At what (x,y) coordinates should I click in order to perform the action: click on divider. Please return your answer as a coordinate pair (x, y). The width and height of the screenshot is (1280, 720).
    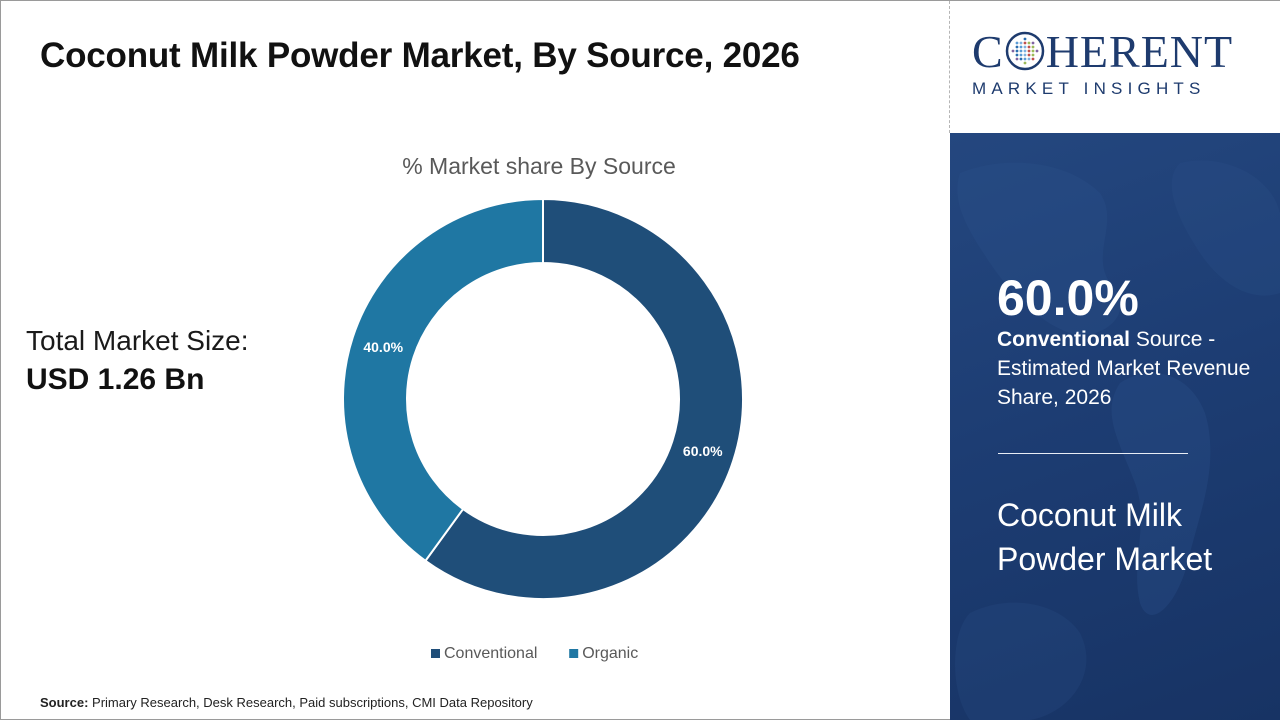
    Looking at the image, I should click on (949, 67).